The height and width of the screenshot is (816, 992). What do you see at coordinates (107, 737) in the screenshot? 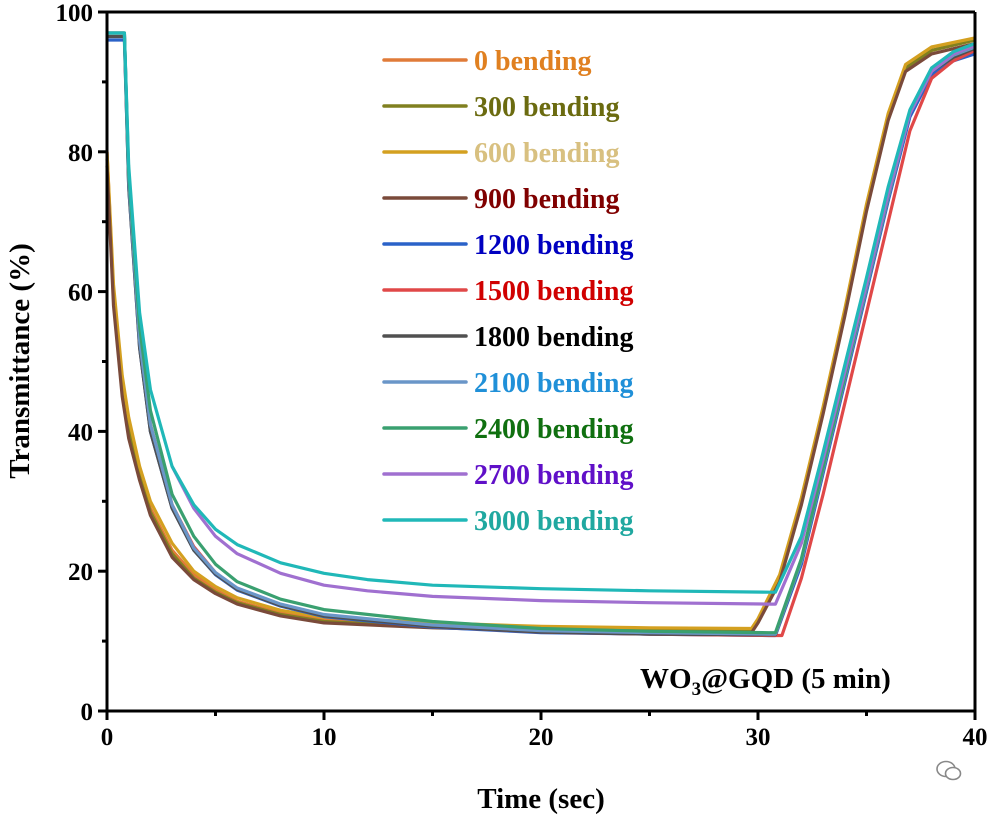
I see `x-tick-label: 0` at bounding box center [107, 737].